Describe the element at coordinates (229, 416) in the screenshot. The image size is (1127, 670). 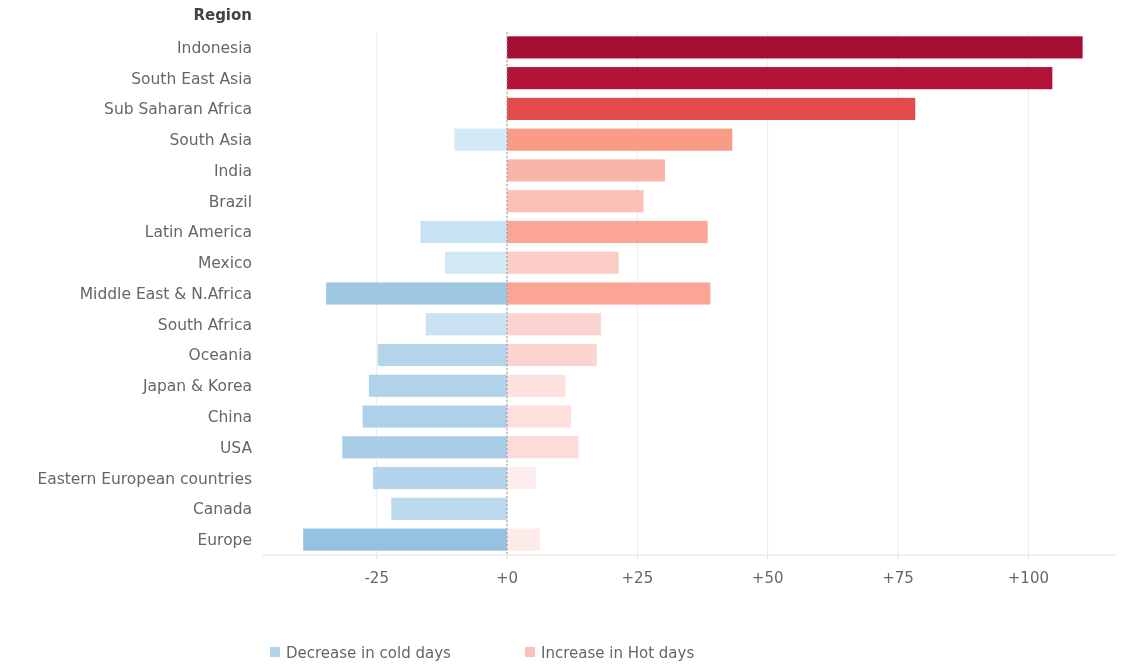
I see `y-tick-label: China` at that location.